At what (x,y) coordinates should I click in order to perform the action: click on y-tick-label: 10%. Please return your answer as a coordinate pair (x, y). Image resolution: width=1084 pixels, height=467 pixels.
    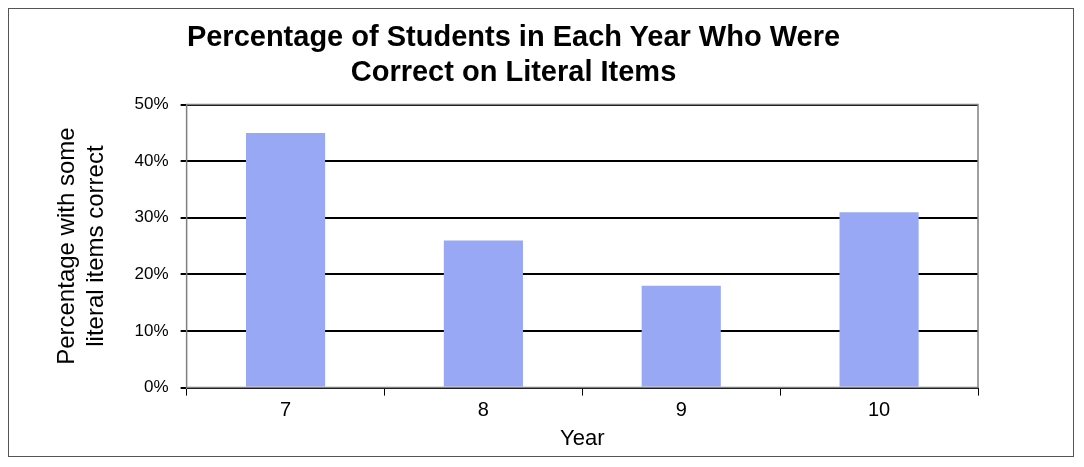
    Looking at the image, I should click on (151, 330).